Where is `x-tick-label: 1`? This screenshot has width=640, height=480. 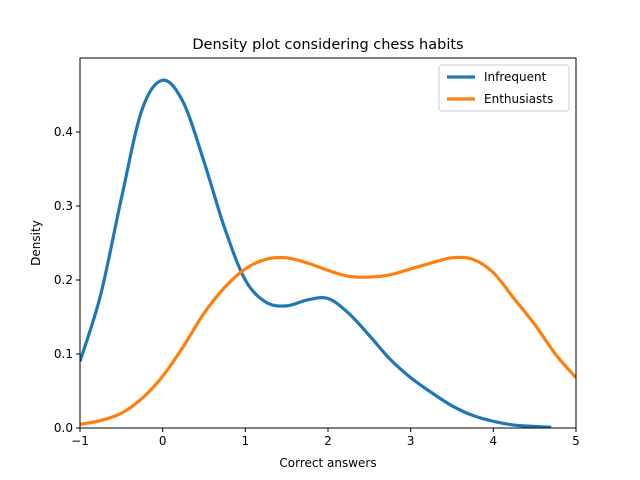 x-tick-label: 1 is located at coordinates (246, 441).